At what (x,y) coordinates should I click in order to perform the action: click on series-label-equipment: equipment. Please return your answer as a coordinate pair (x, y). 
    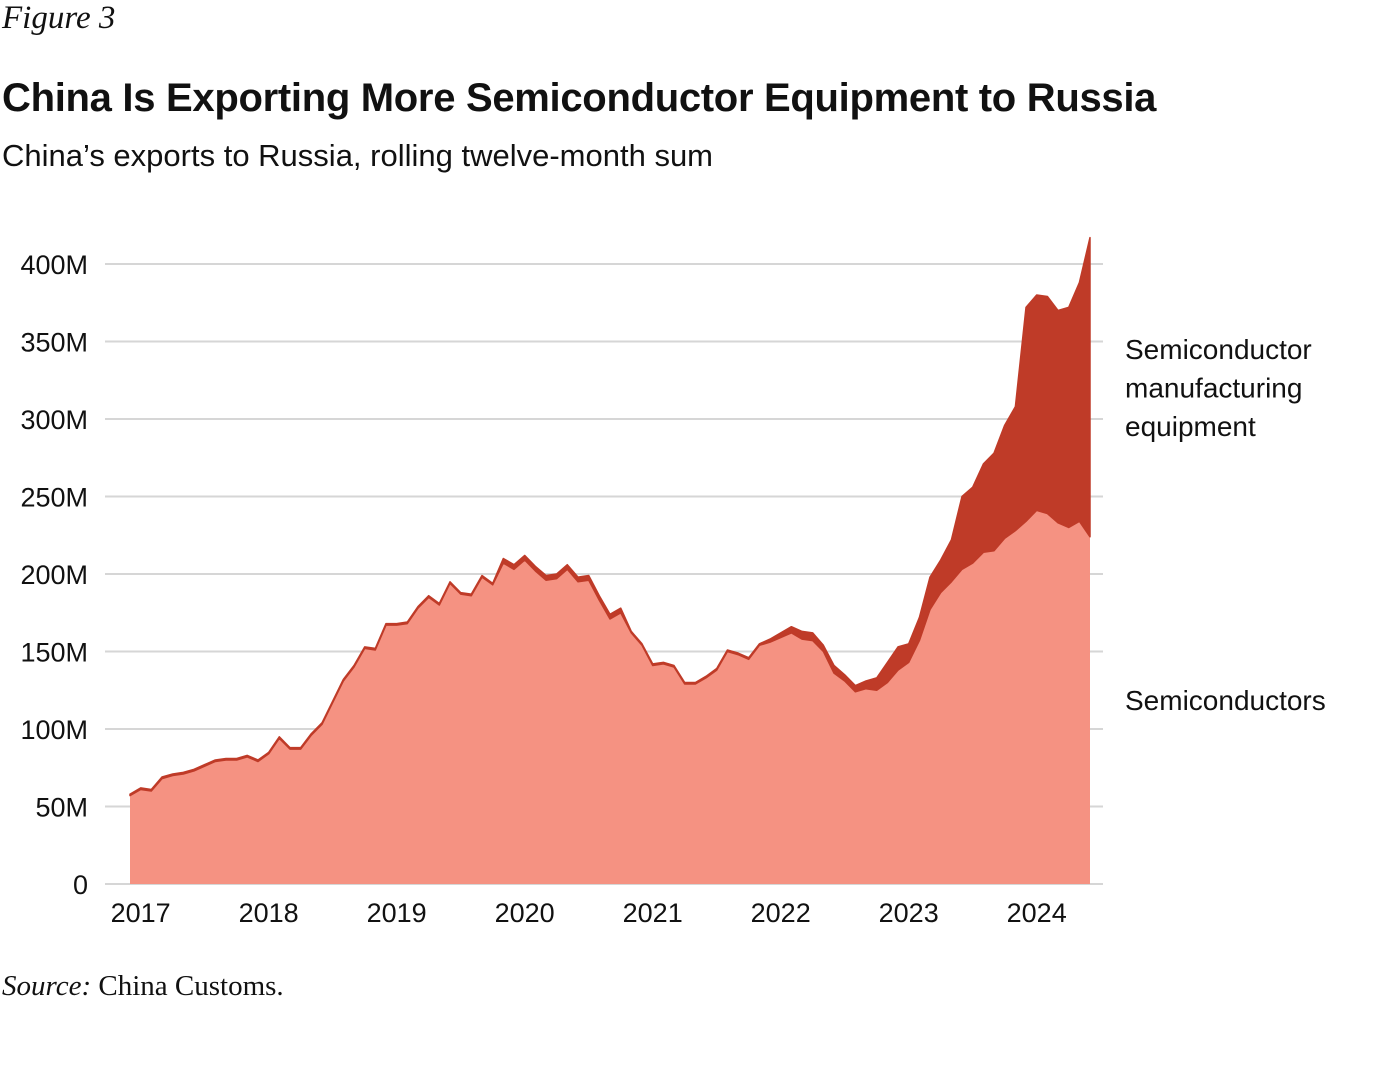
    Looking at the image, I should click on (1190, 426).